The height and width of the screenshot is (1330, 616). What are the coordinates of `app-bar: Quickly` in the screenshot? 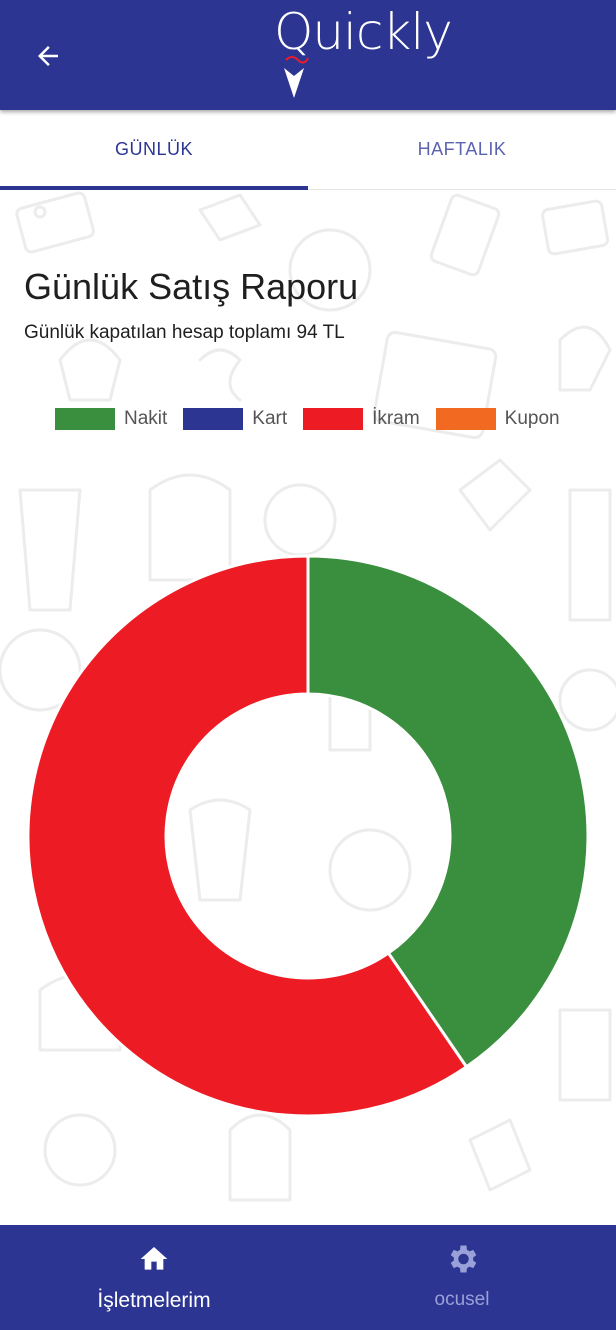 It's located at (308, 55).